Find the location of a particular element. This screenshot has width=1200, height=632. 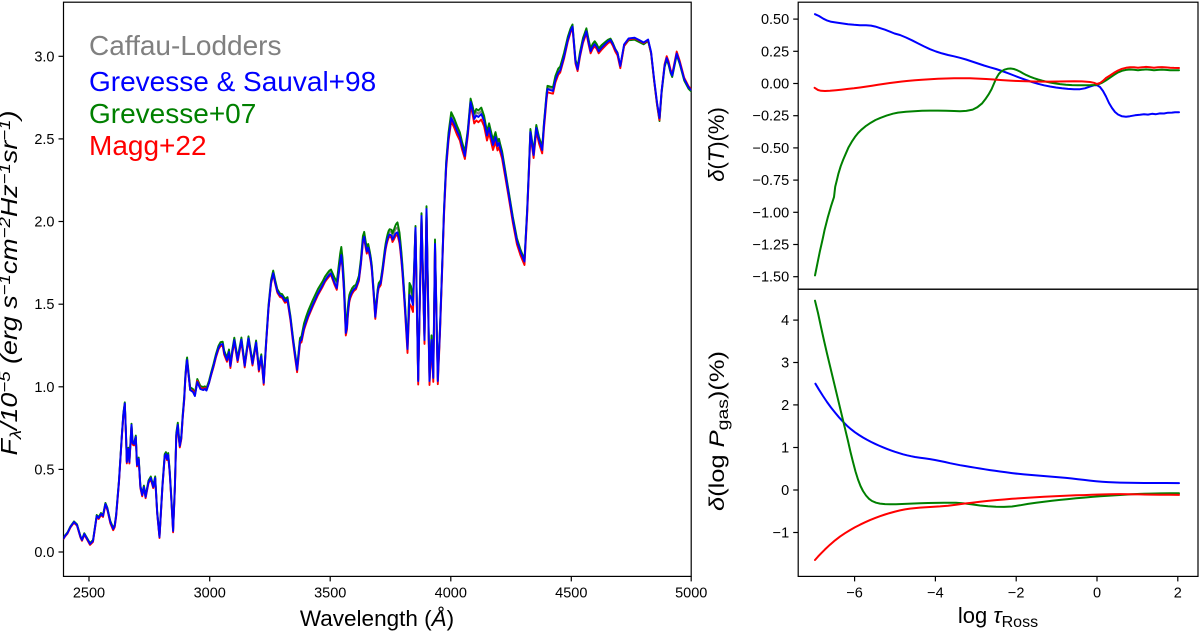

svg-text: −6 is located at coordinates (854, 593).